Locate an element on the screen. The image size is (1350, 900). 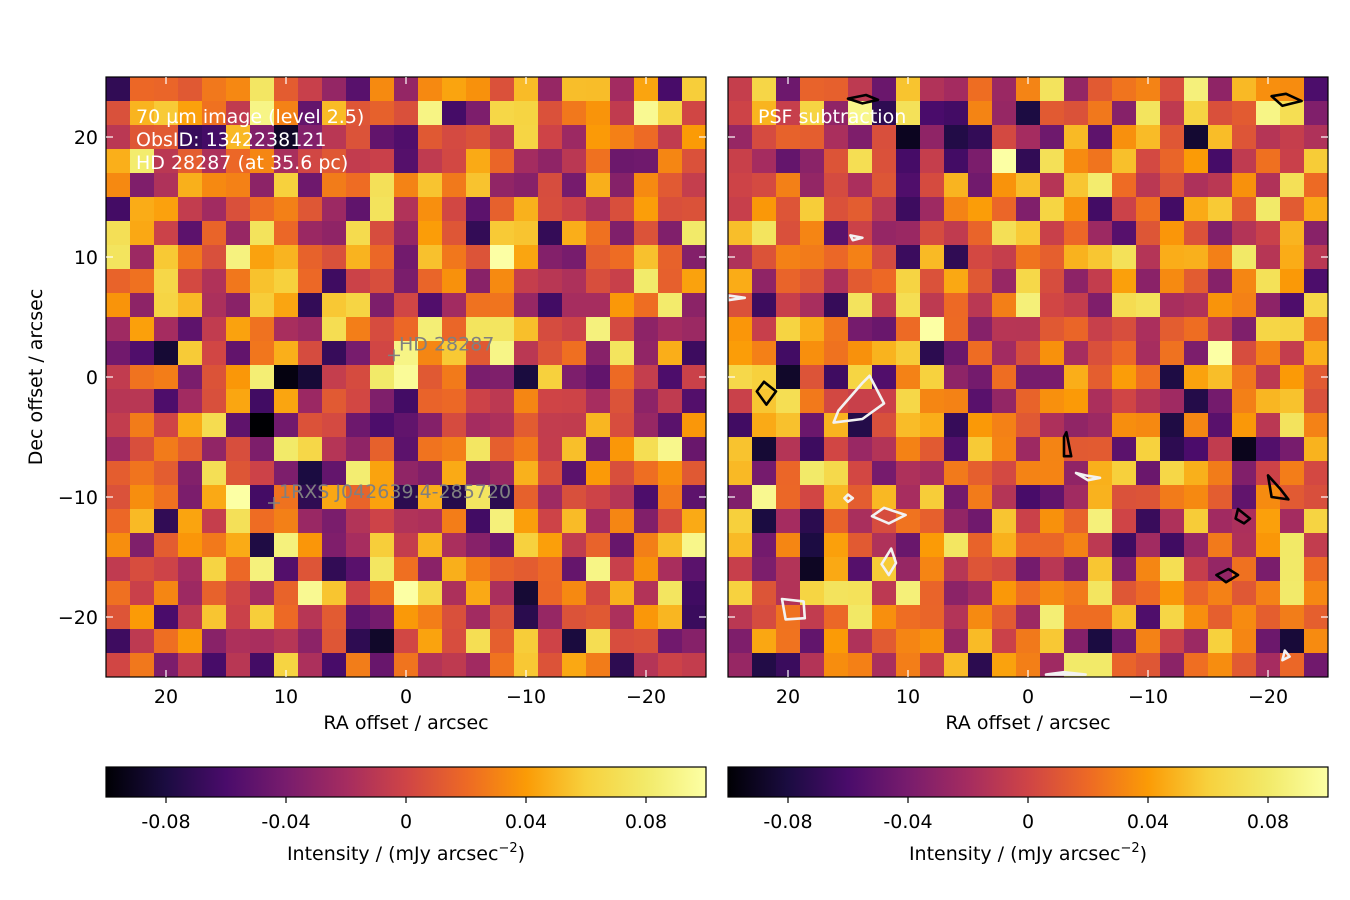
colorbar-tick-label: 0 is located at coordinates (1028, 822).